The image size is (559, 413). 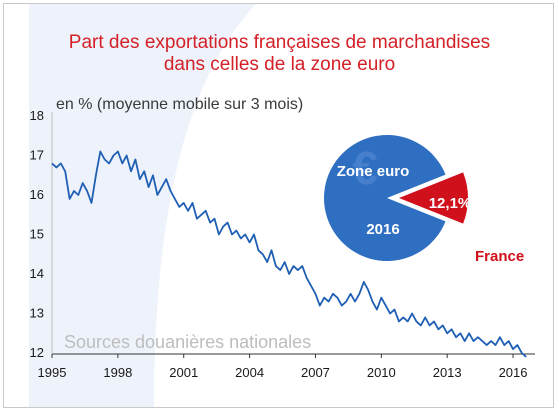 I want to click on y-tick-label: 12, so click(x=37, y=352).